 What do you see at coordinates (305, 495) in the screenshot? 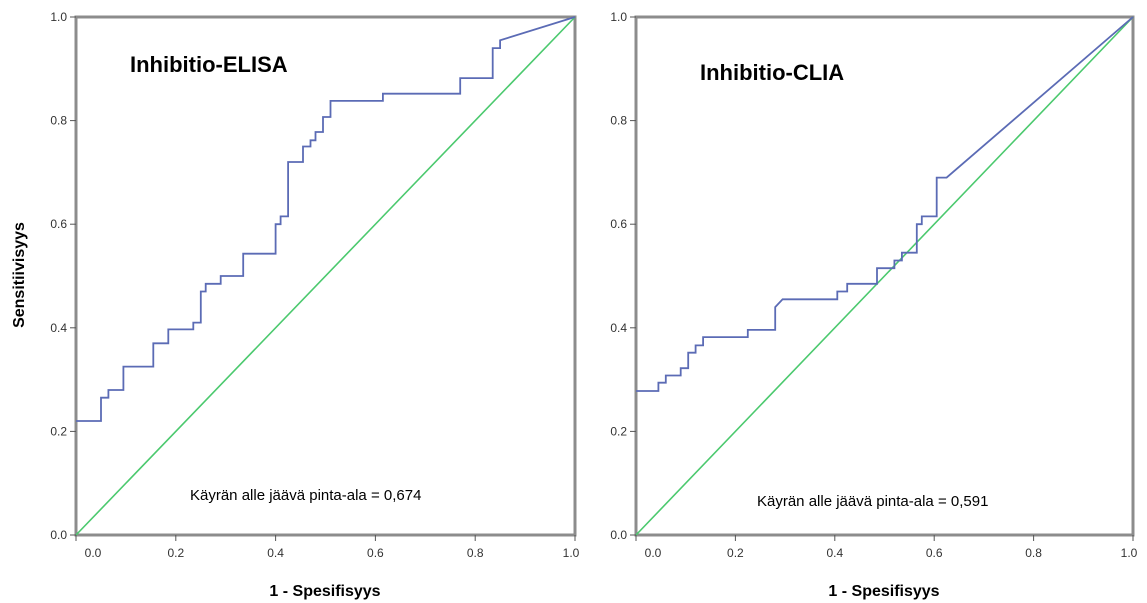
I see `auc-annotation: Käyrän alle jäävä pinta-ala = 0,674` at bounding box center [305, 495].